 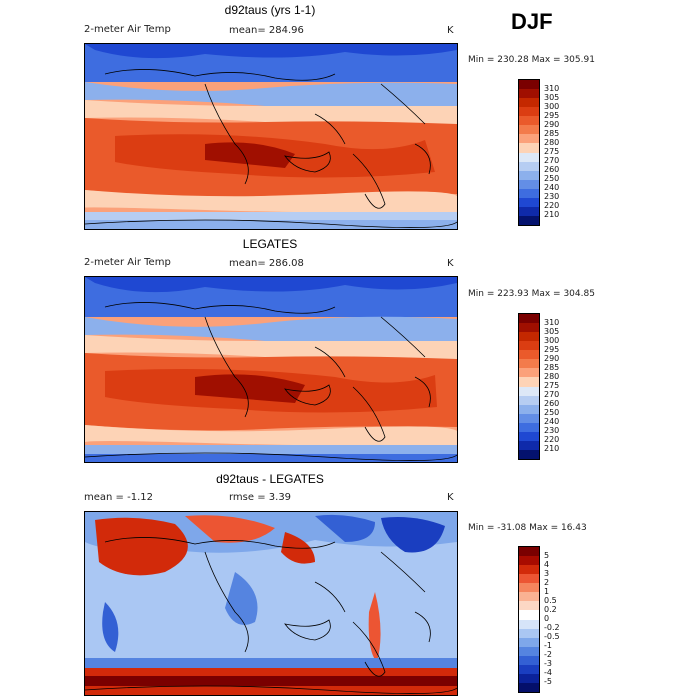 I want to click on colorbar-tick-label: 1, so click(x=547, y=591).